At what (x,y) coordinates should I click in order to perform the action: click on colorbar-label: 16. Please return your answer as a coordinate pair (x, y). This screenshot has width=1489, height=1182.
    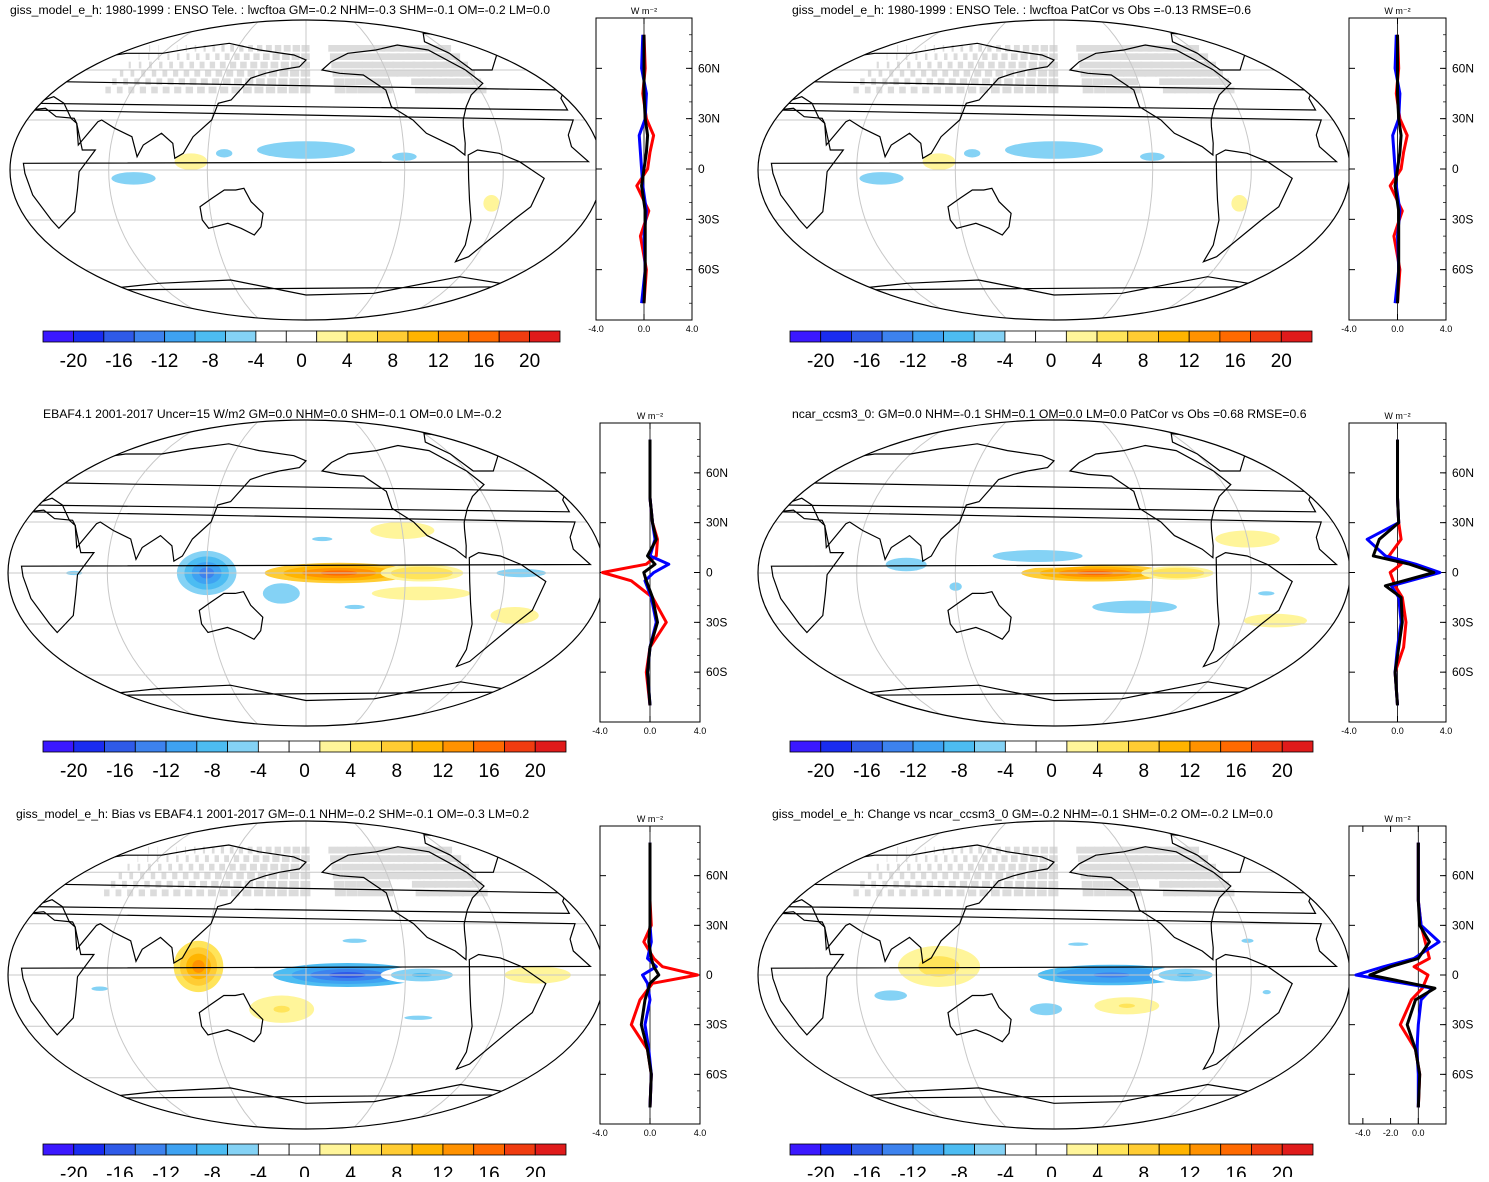
    Looking at the image, I should click on (1236, 1170).